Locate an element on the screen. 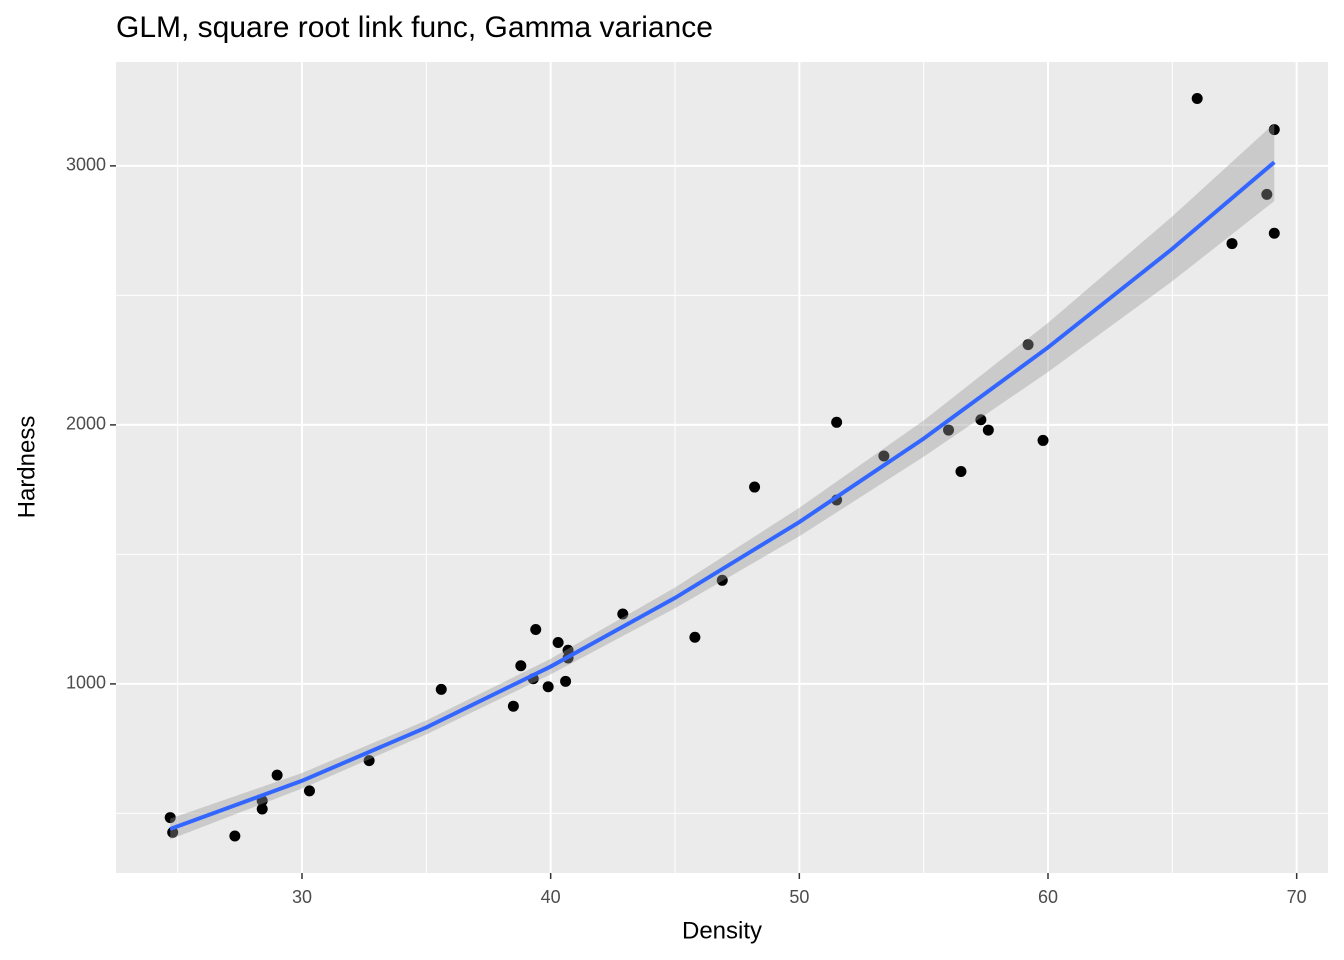  y-tick-label: 2000 is located at coordinates (86, 424).